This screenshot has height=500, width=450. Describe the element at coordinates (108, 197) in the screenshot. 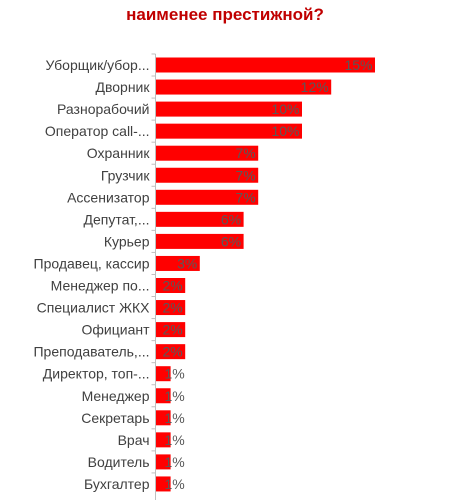

I see `category-label: Ассенизатор` at that location.